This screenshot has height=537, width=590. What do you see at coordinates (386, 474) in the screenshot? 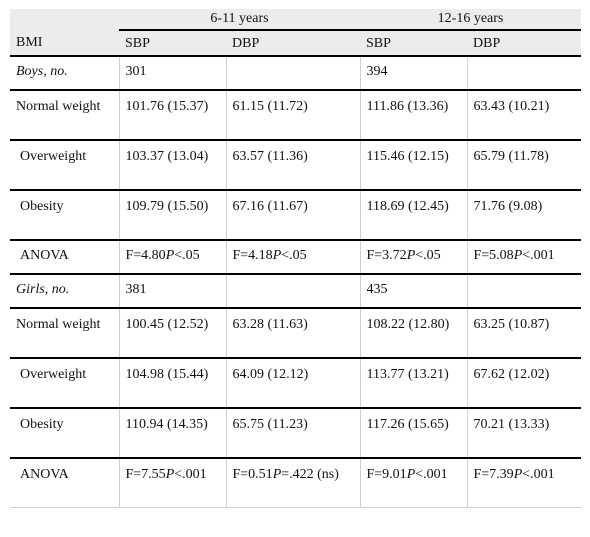
I see `f-stat: F=9.01` at bounding box center [386, 474].